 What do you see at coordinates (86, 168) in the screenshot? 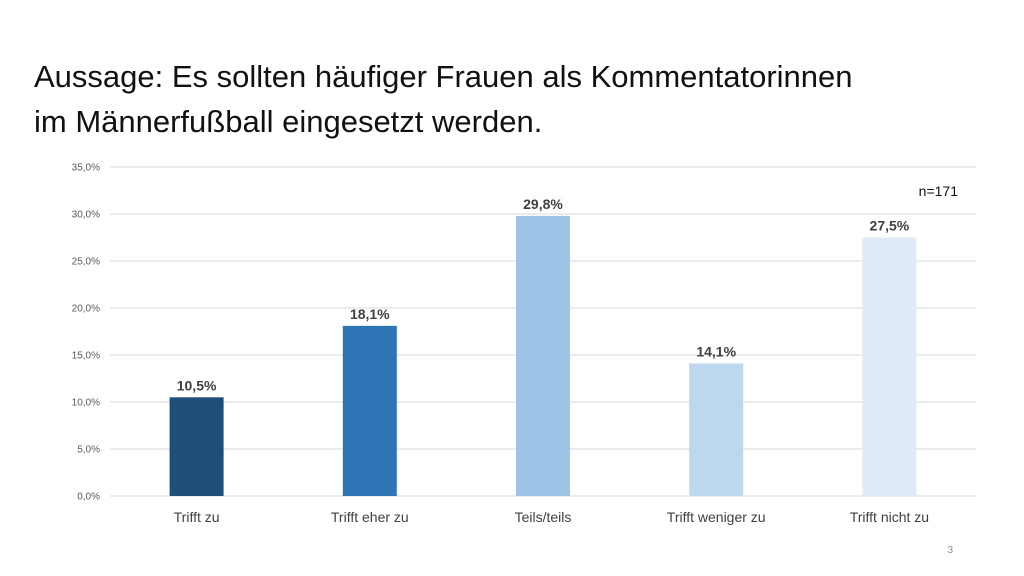
I see `y-tick-label: 35,0%` at bounding box center [86, 168].